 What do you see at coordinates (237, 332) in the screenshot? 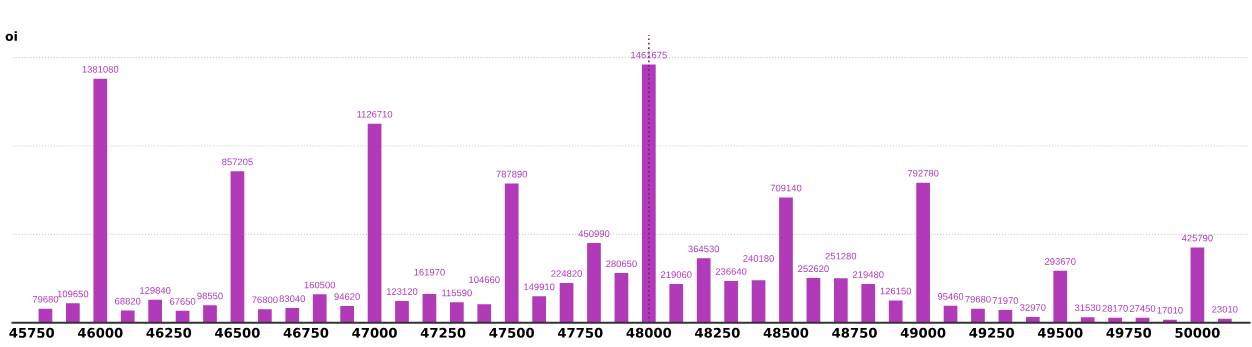
I see `x-tick-label: 46500` at bounding box center [237, 332].